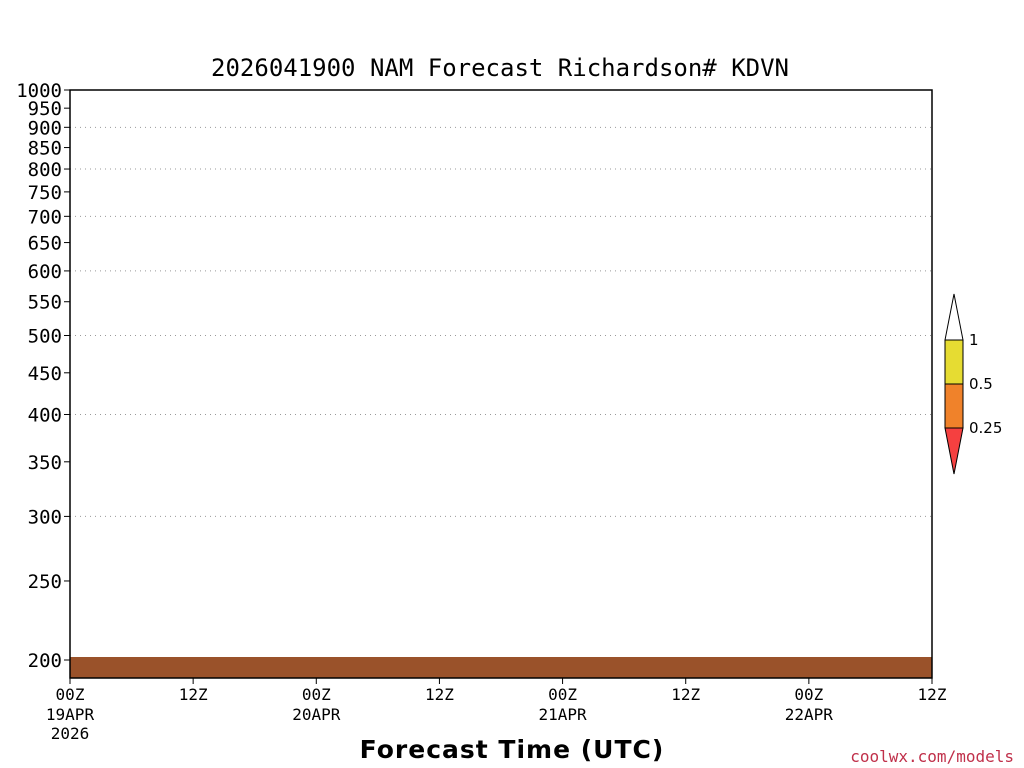 The image size is (1024, 768). I want to click on legend-top-arrow, so click(954, 317).